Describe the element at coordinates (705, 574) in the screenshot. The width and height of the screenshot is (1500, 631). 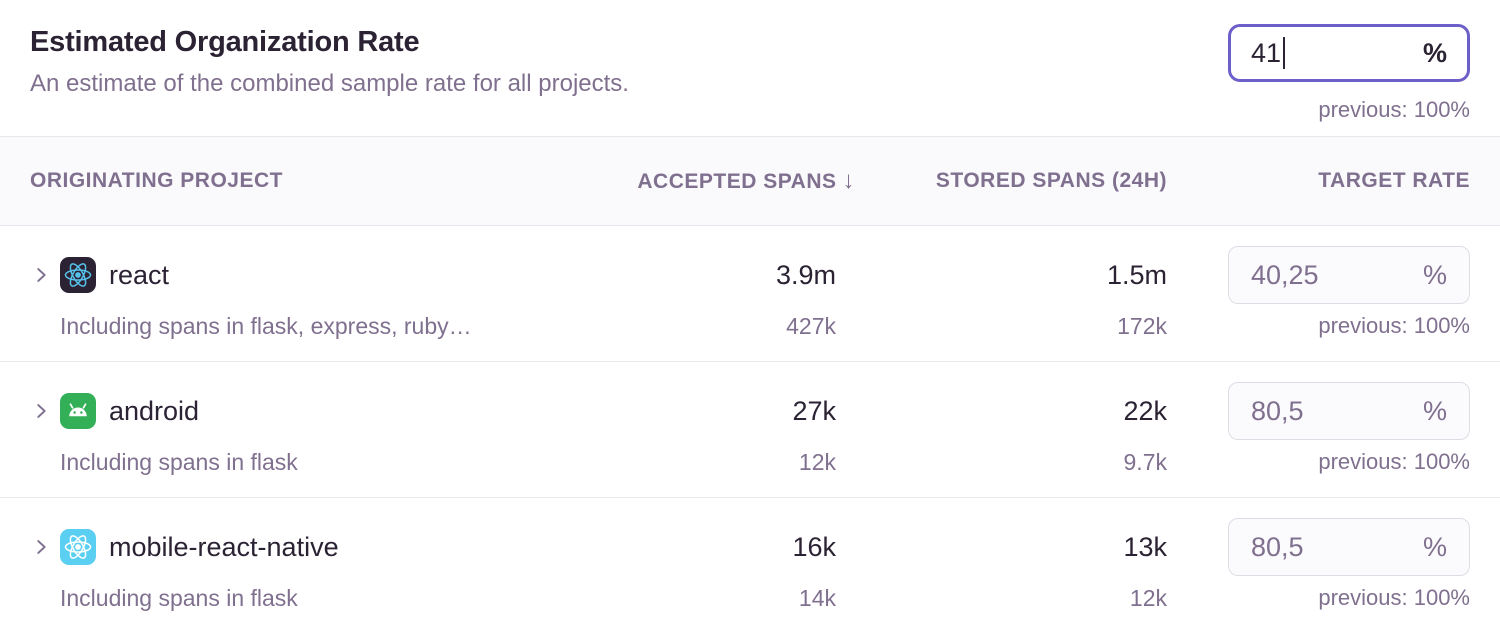
I see `accepted-spans-cell: 16k 14k` at that location.